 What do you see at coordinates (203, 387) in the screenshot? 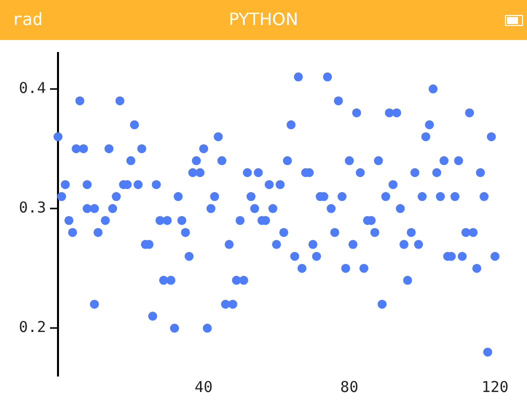
I see `x-tick-label: 40` at bounding box center [203, 387].